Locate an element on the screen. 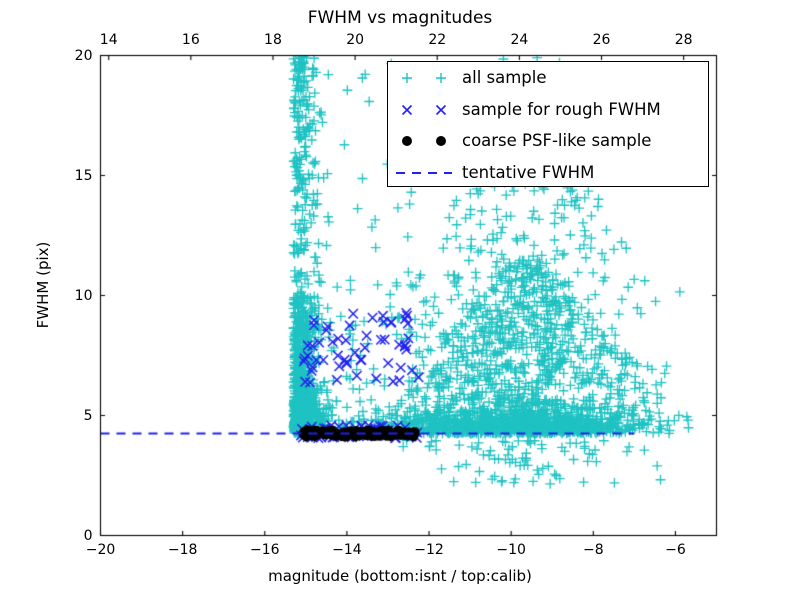  x-tick-bottom: −18 is located at coordinates (182, 549).